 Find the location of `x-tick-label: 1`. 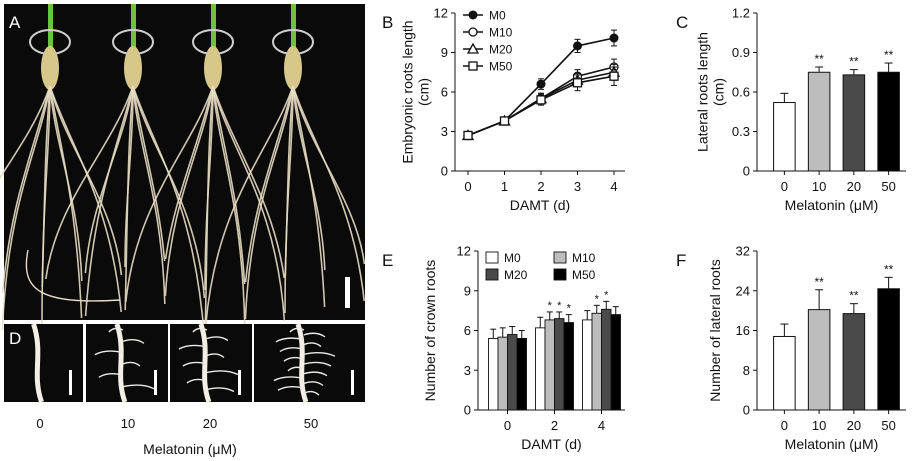

x-tick-label: 1 is located at coordinates (504, 186).